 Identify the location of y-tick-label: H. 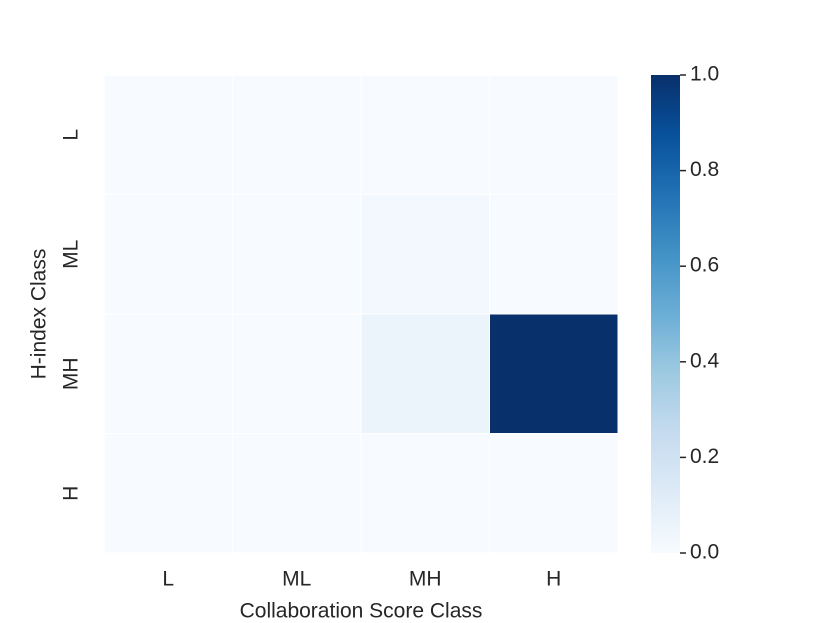
(71, 493).